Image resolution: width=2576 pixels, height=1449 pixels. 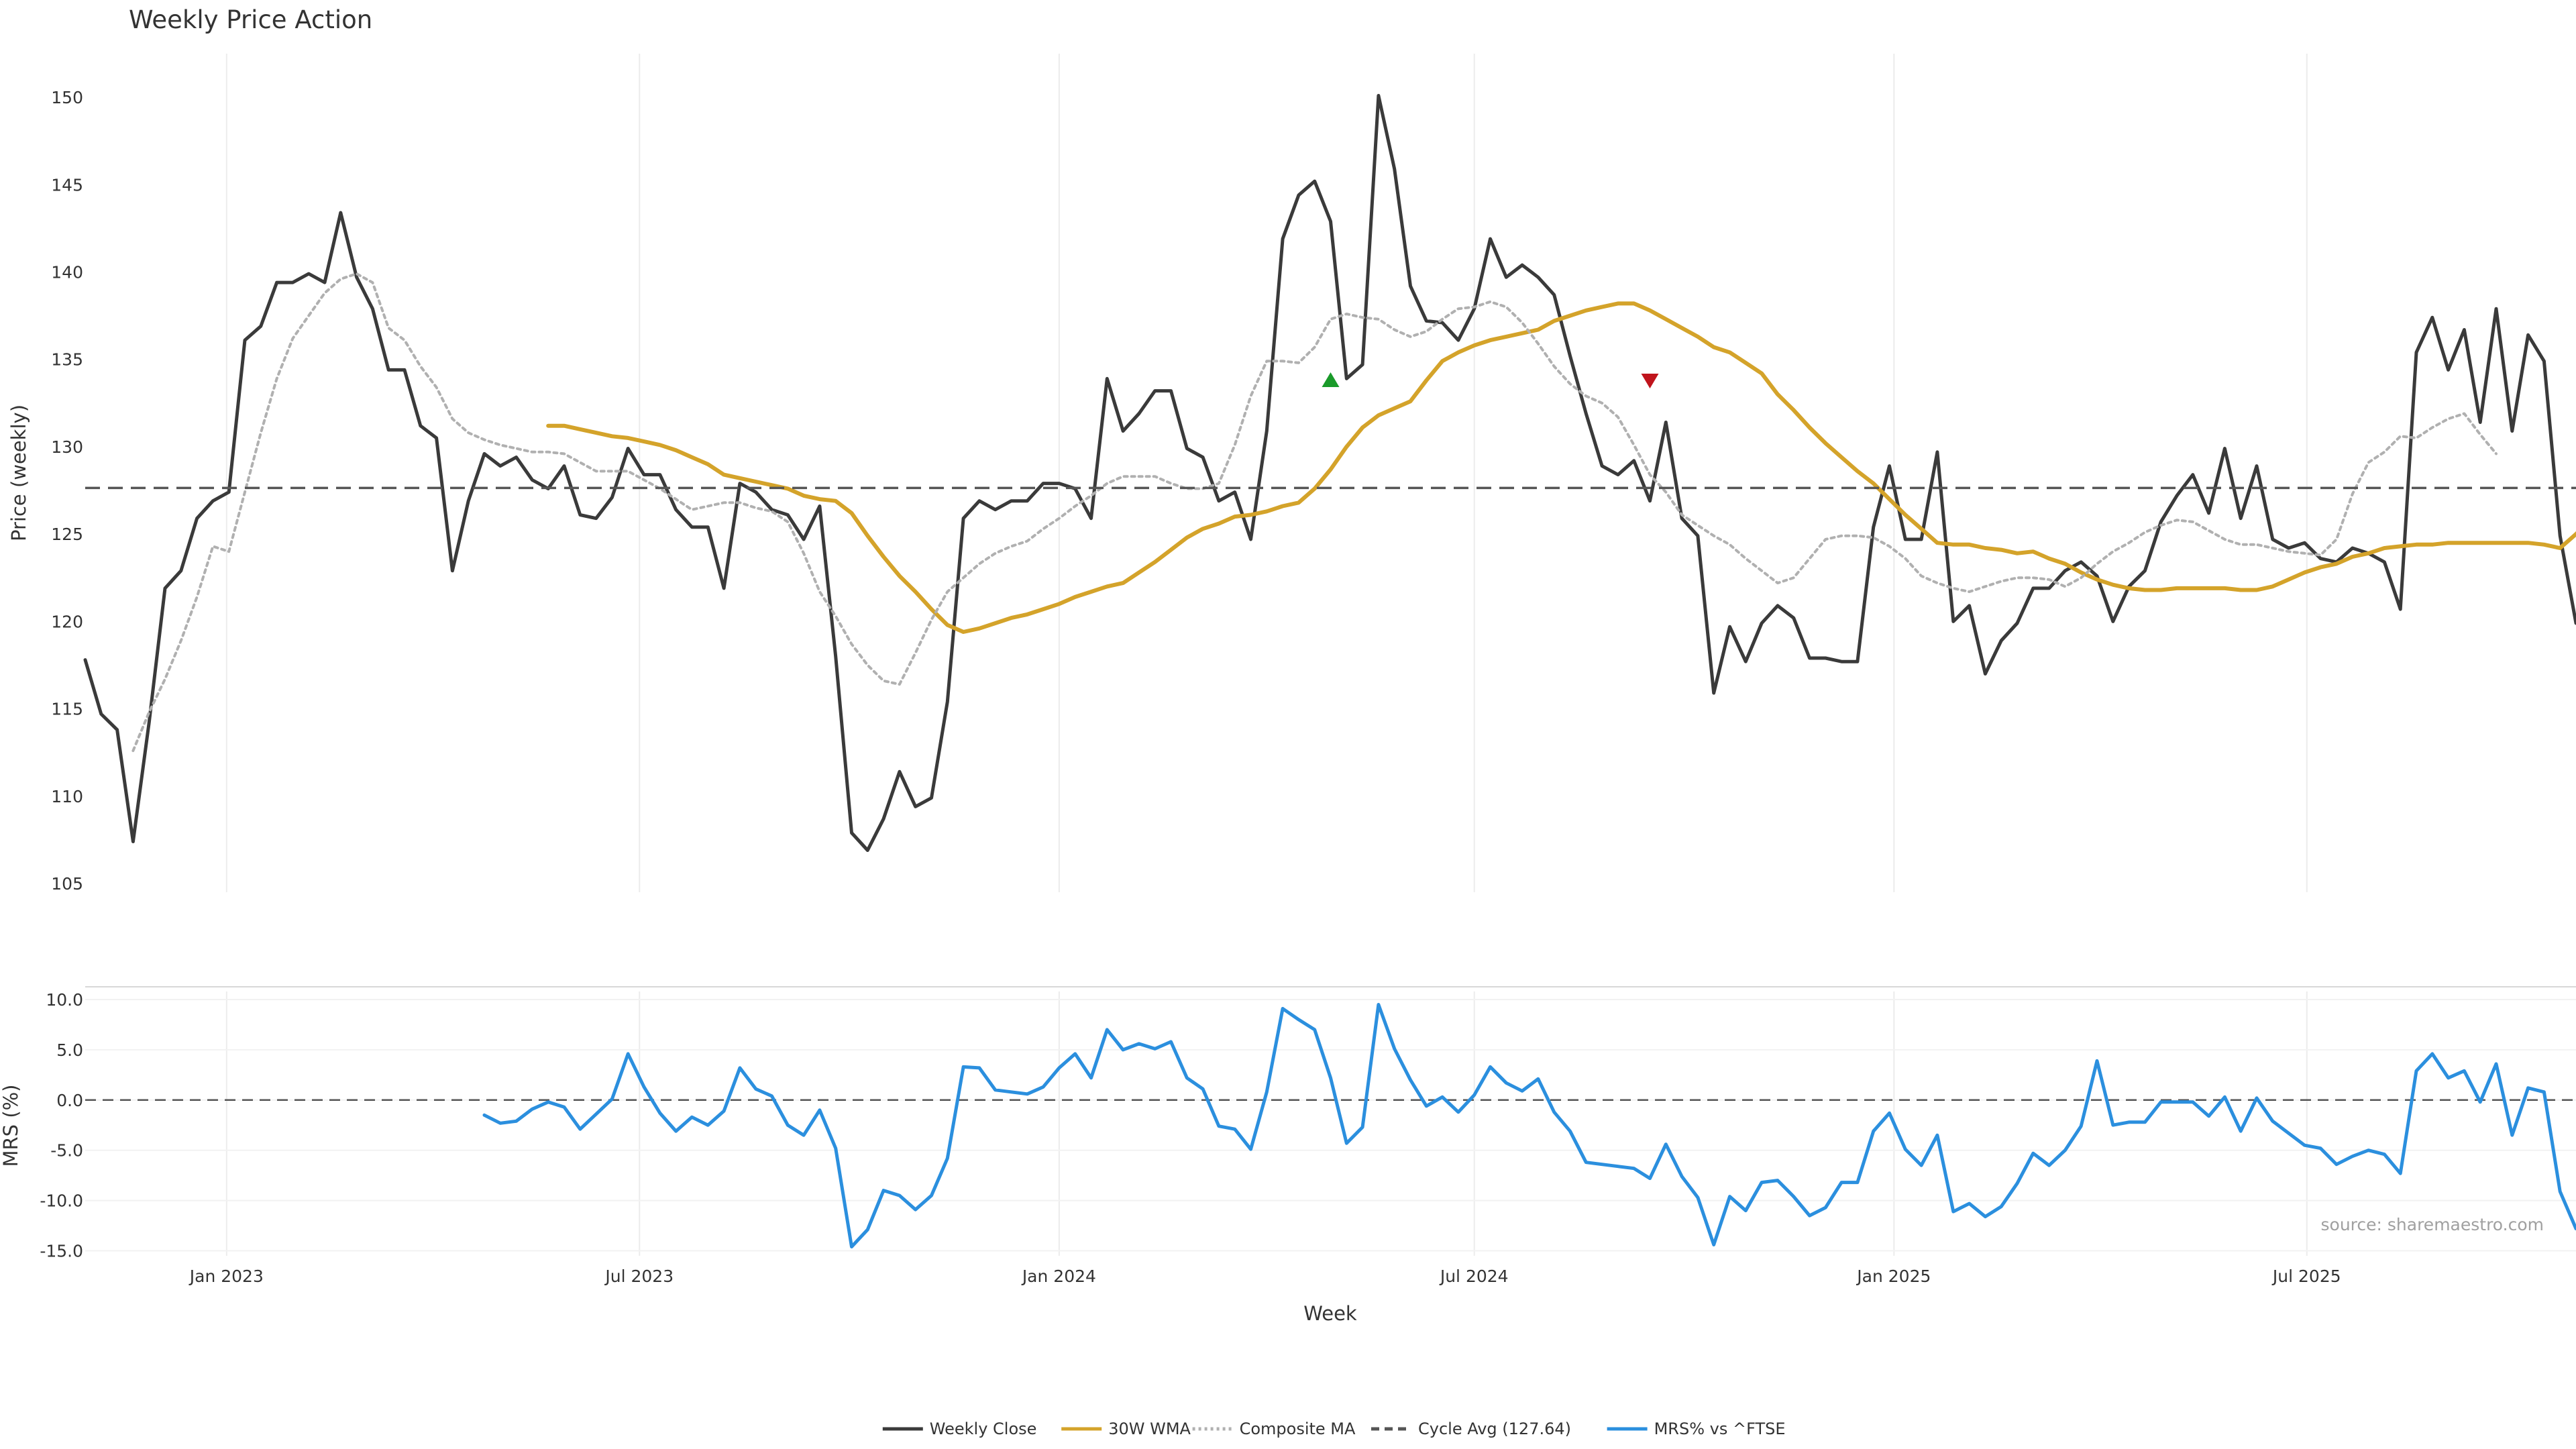 I want to click on chart-title: Weekly Price Action, so click(x=250, y=19).